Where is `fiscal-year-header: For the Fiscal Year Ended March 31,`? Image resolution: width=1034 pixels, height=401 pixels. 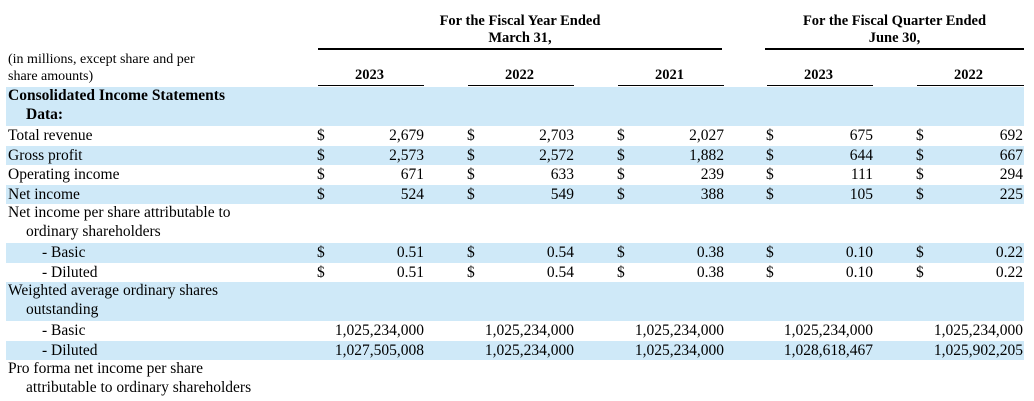 fiscal-year-header: For the Fiscal Year Ended March 31, is located at coordinates (520, 30).